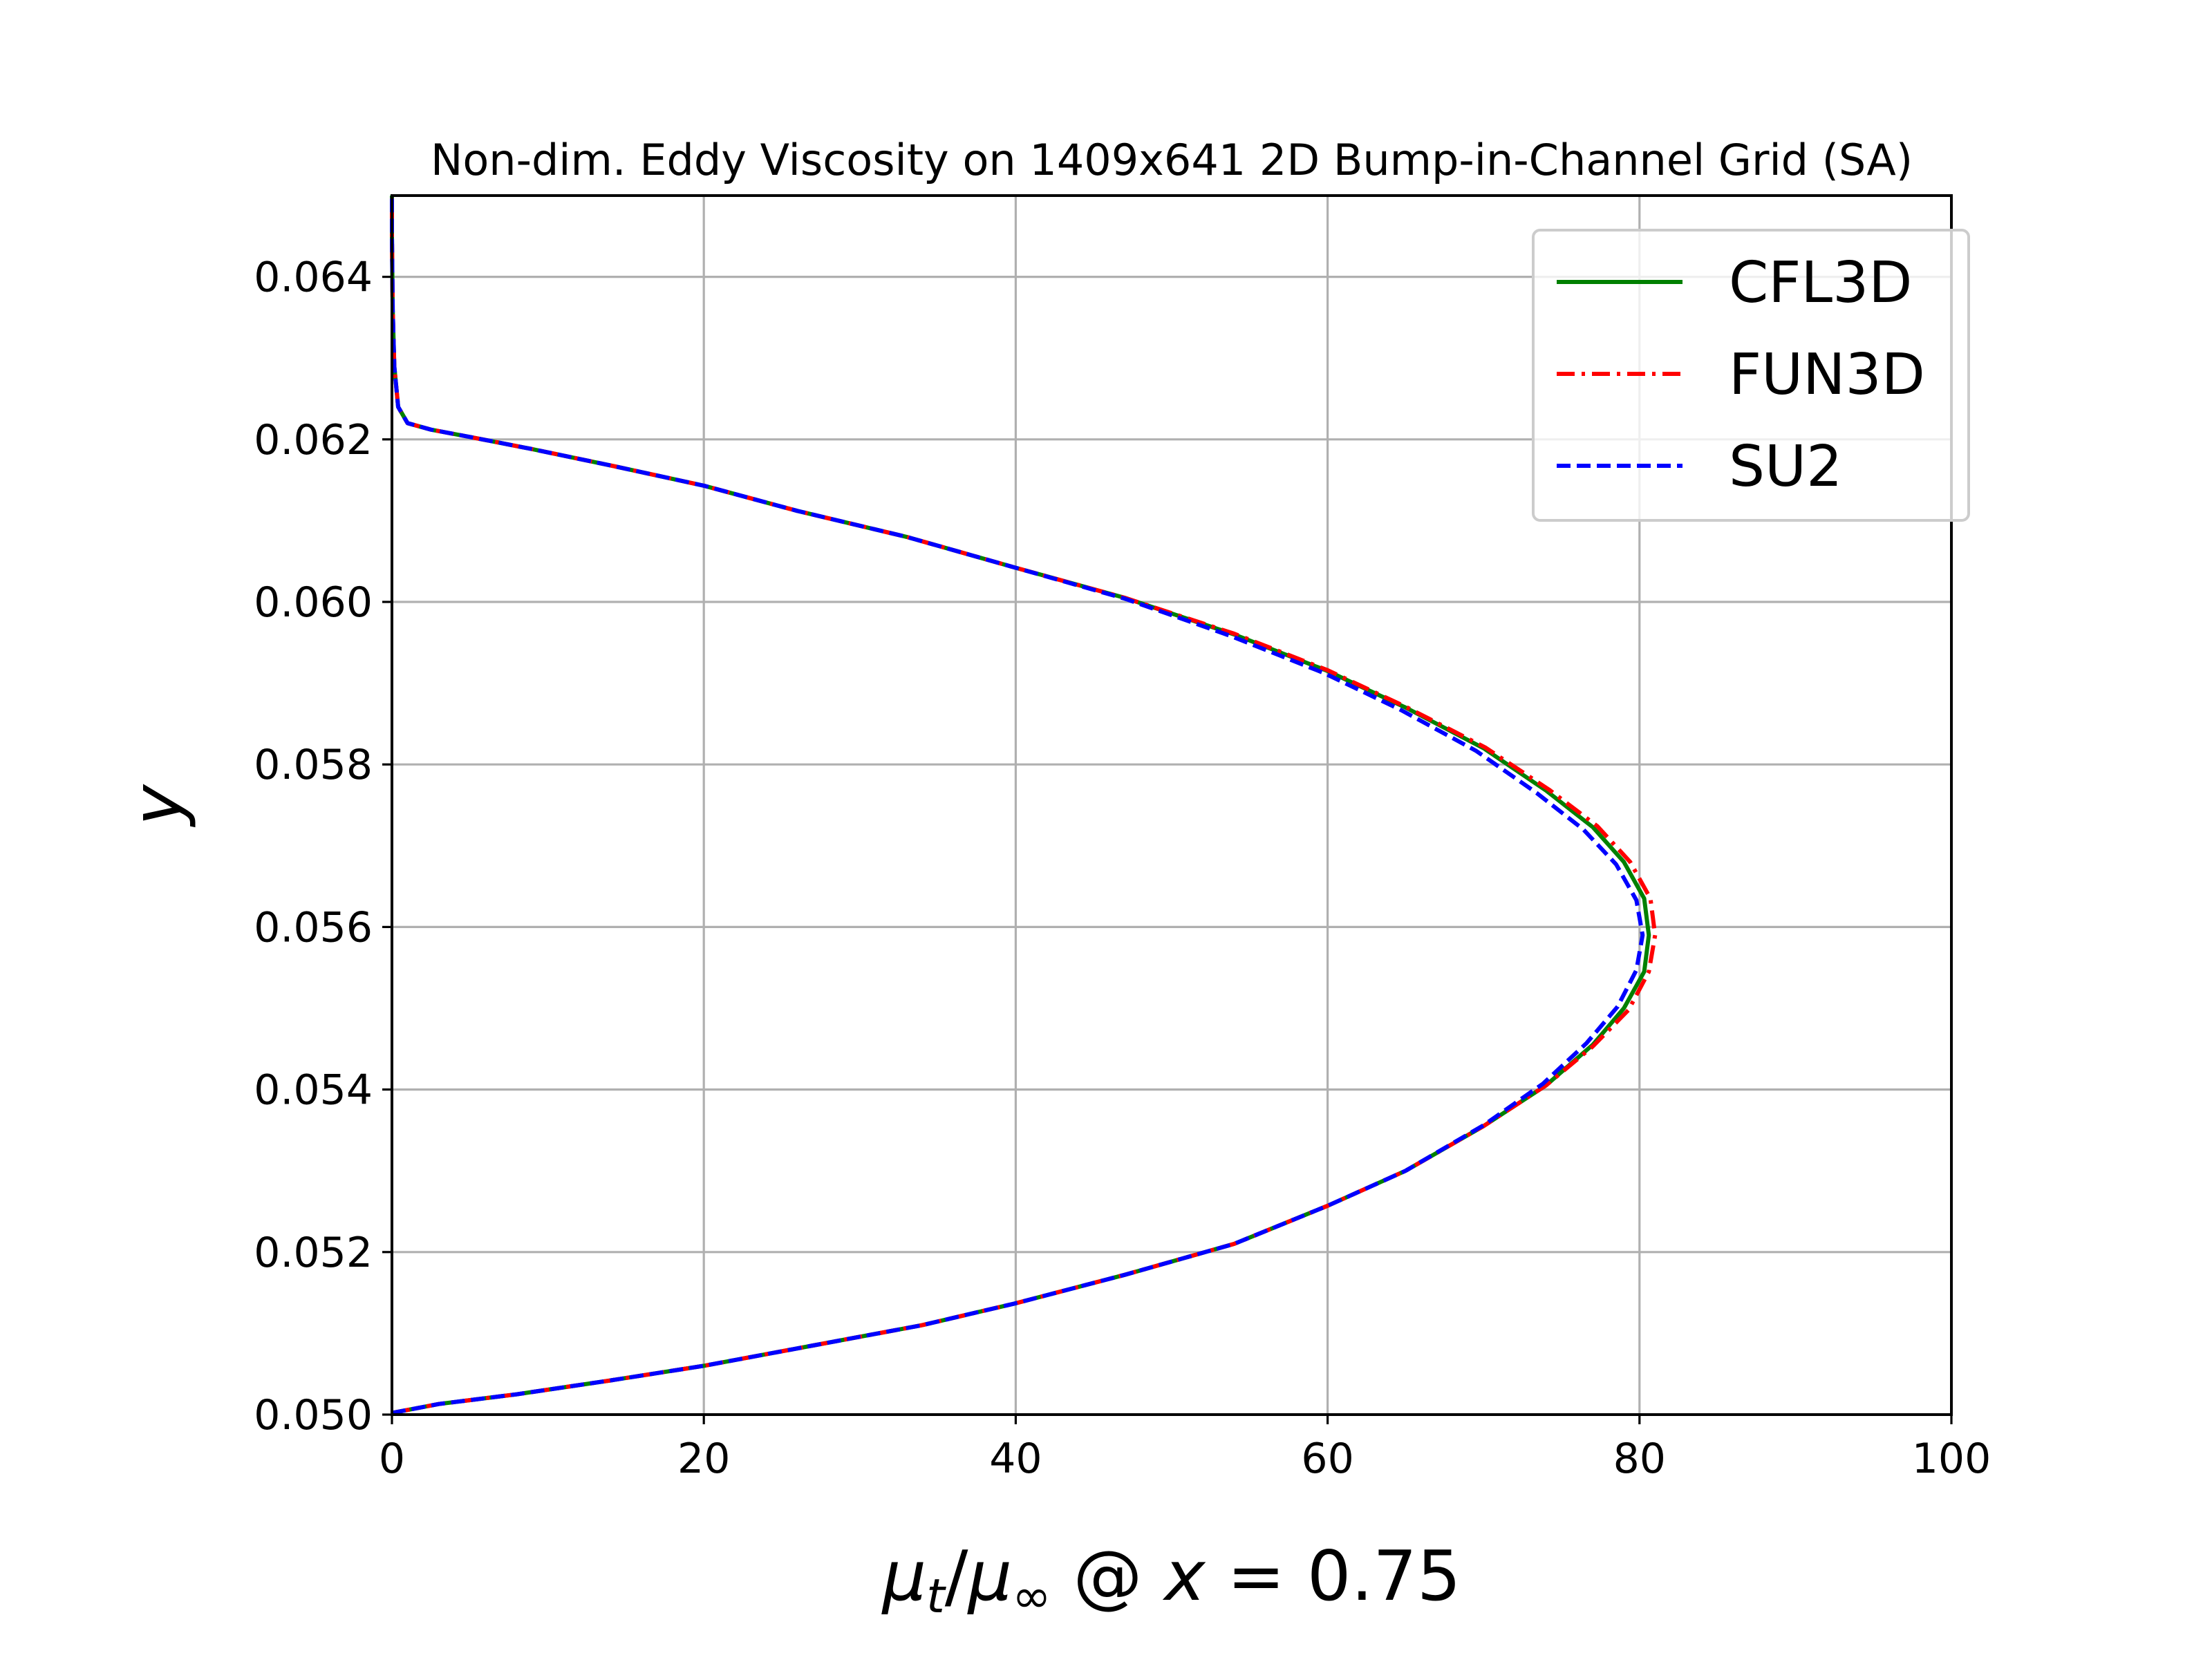  I want to click on x-tick-label: 100, so click(1952, 1459).